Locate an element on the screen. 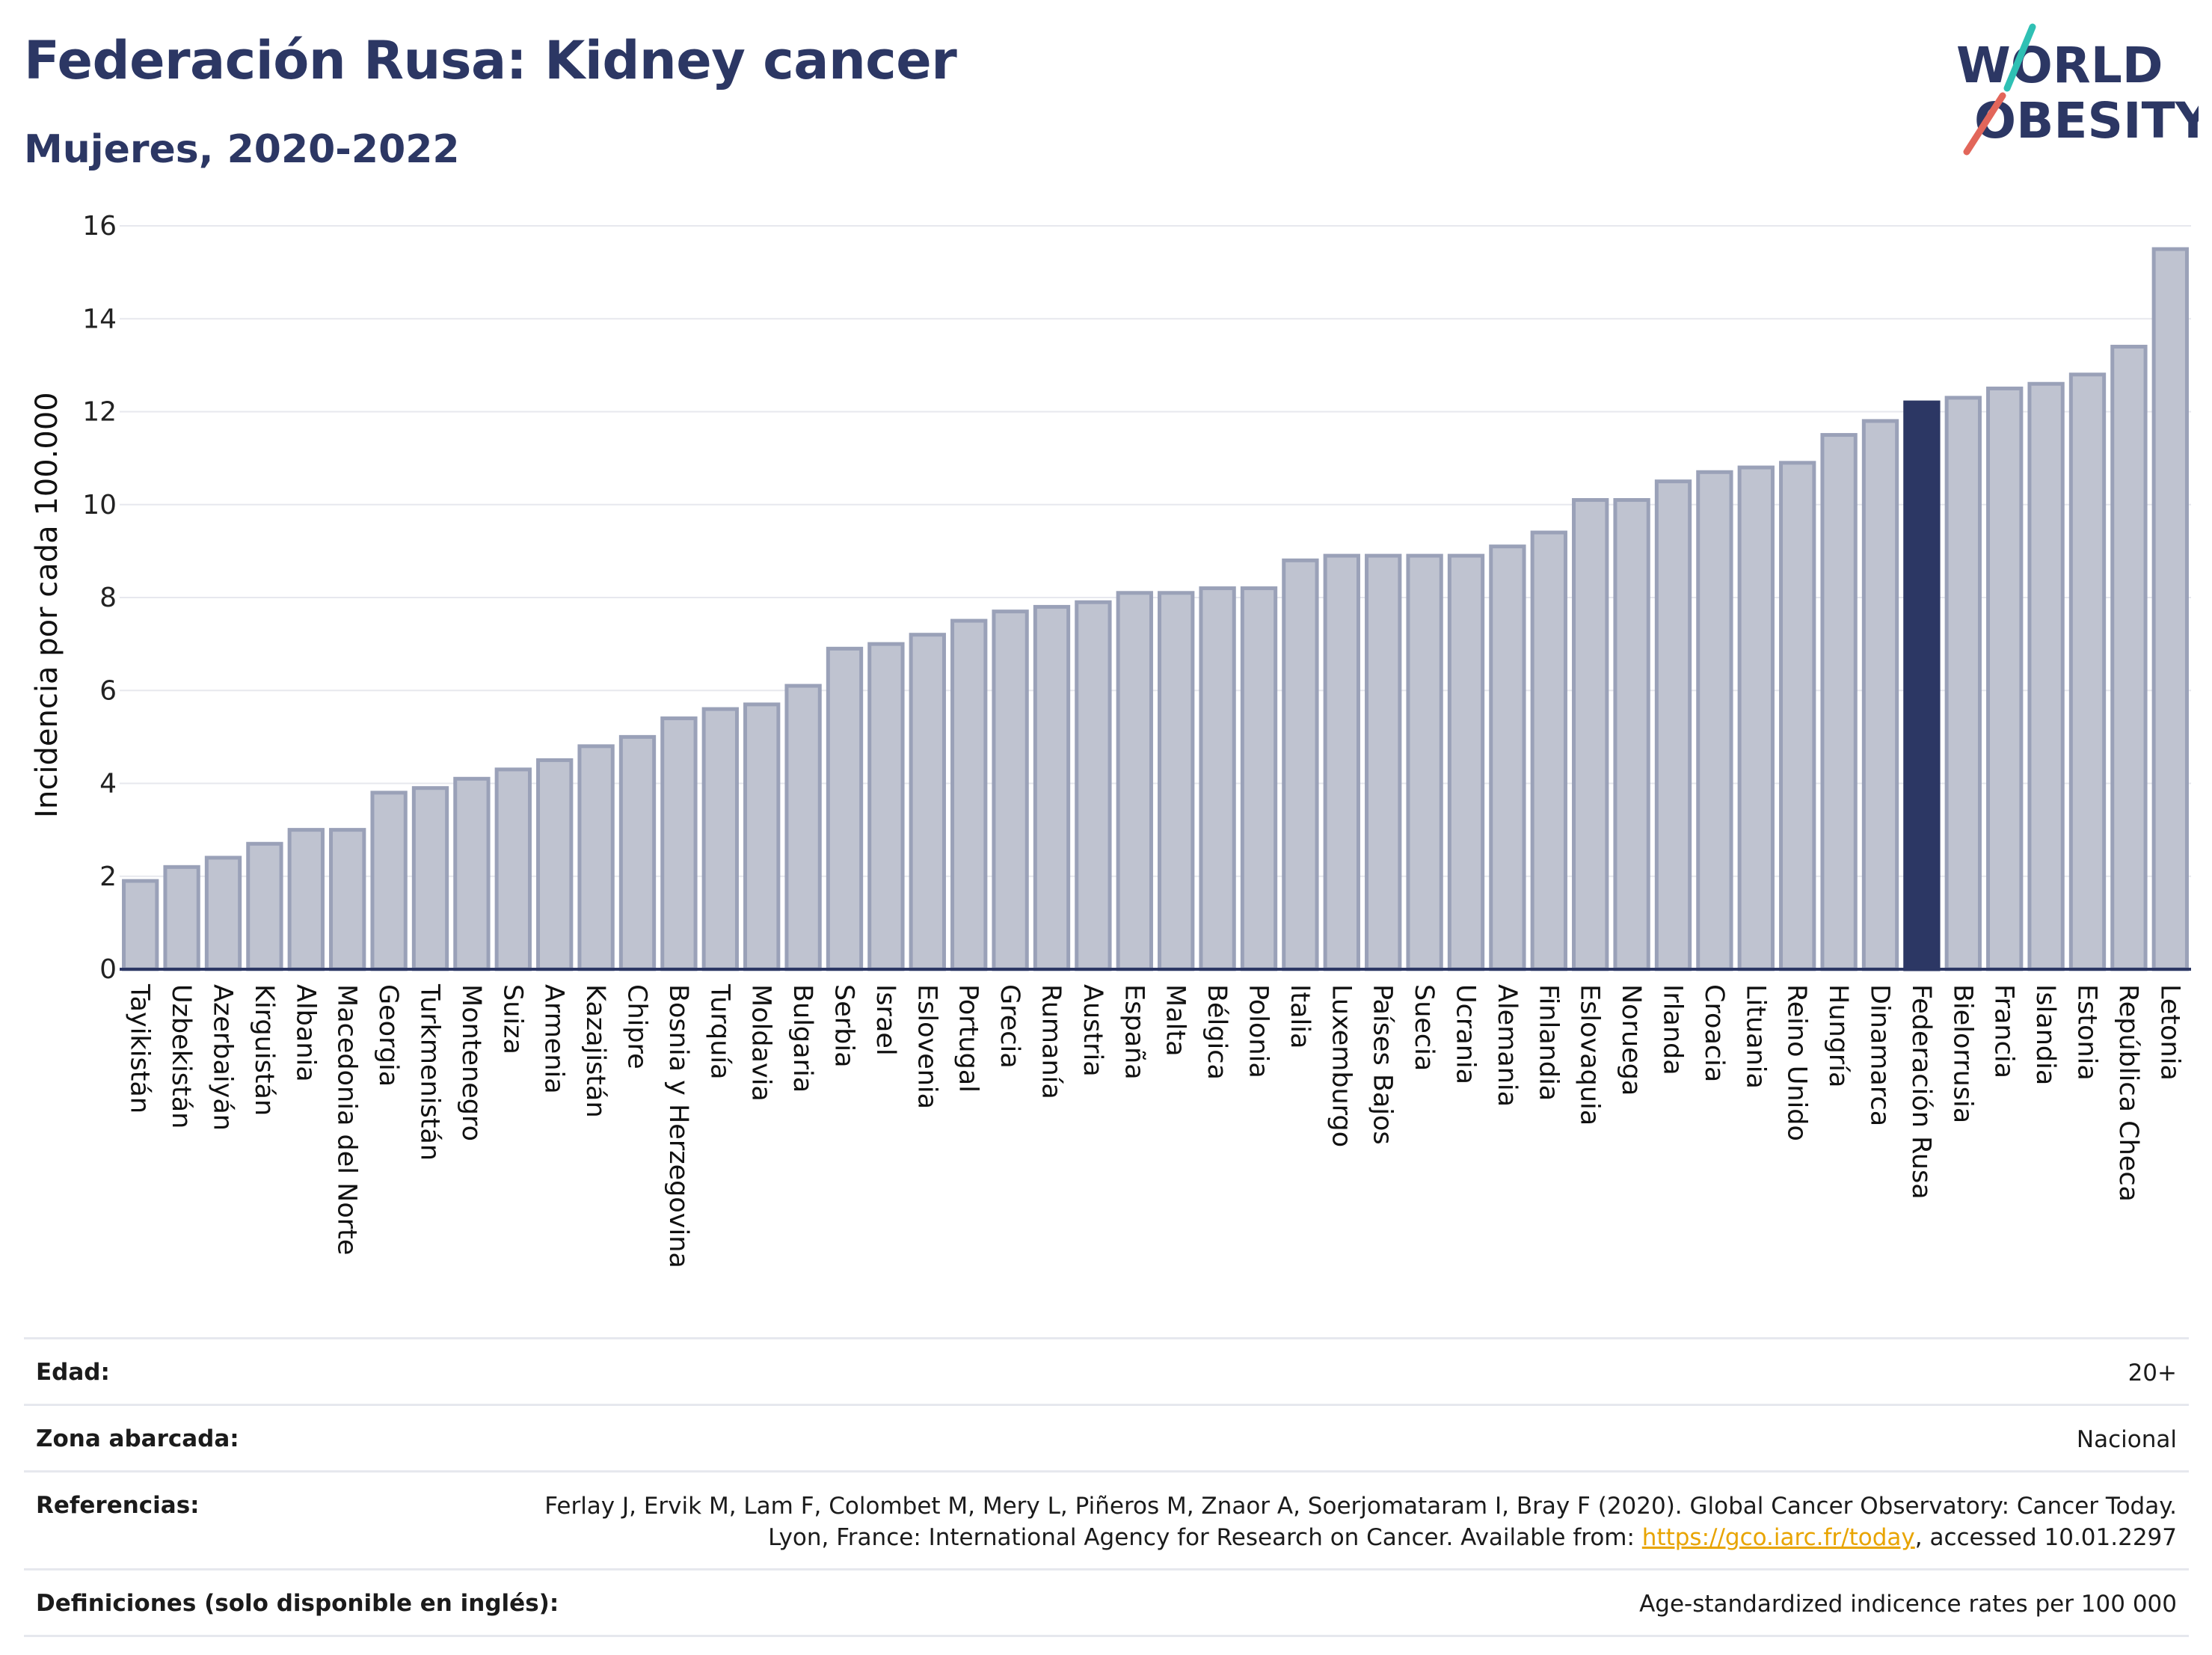 Image resolution: width=2212 pixels, height=1655 pixels. x-category-label: Bulgaria is located at coordinates (802, 1038).